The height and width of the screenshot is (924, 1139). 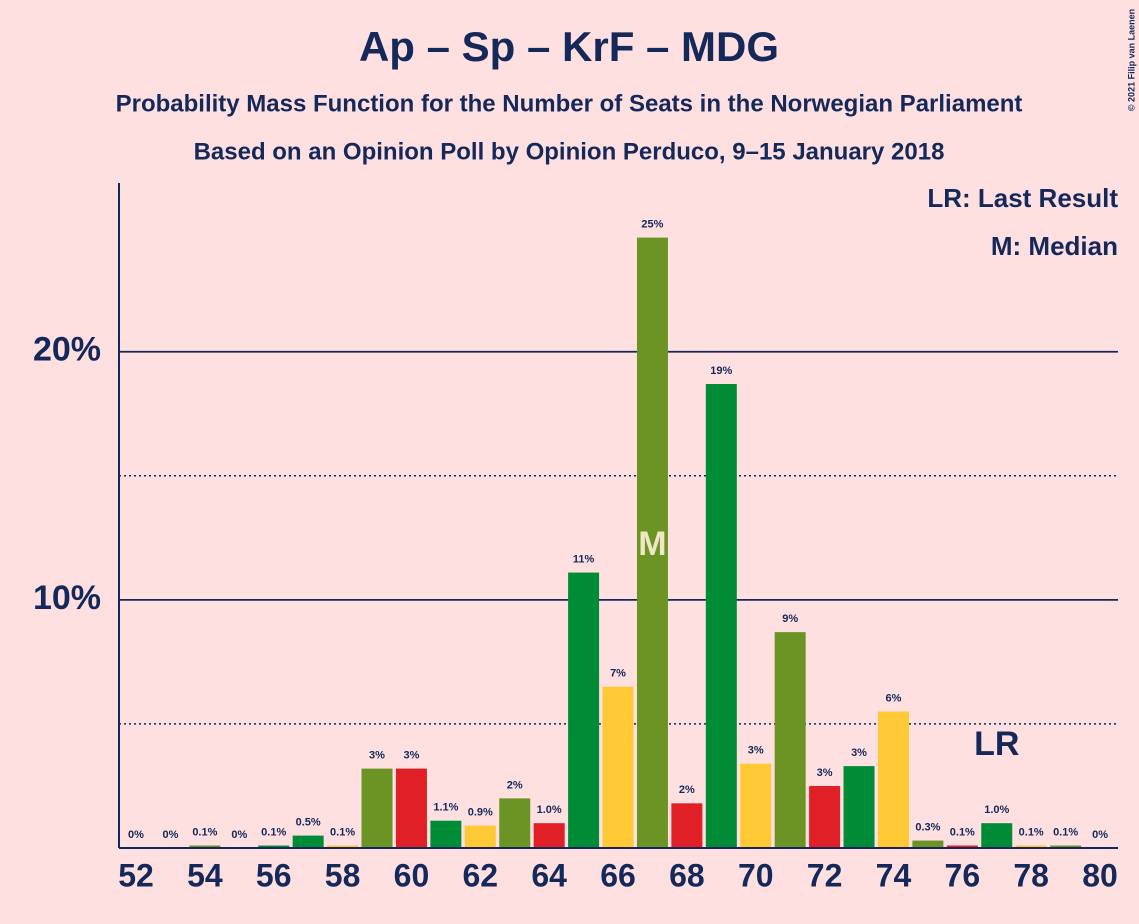 What do you see at coordinates (1022, 198) in the screenshot?
I see `legend-last-result: LR: Last Result` at bounding box center [1022, 198].